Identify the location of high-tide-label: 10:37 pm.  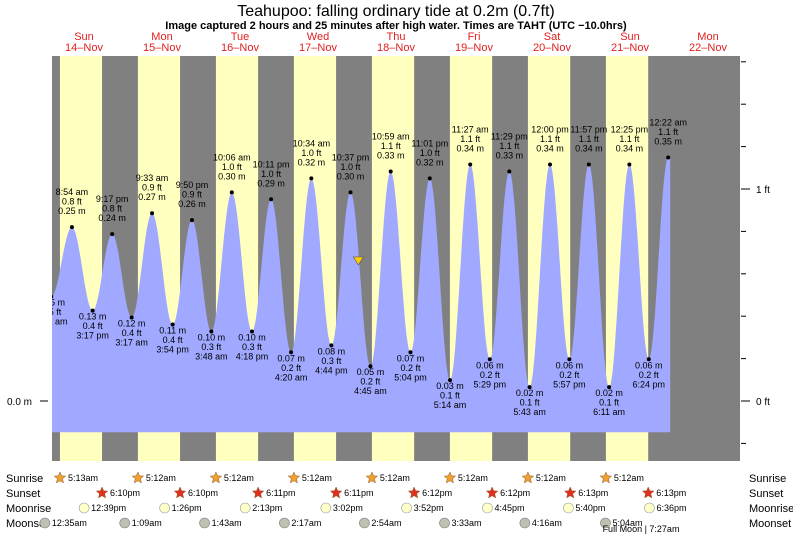
(351, 157).